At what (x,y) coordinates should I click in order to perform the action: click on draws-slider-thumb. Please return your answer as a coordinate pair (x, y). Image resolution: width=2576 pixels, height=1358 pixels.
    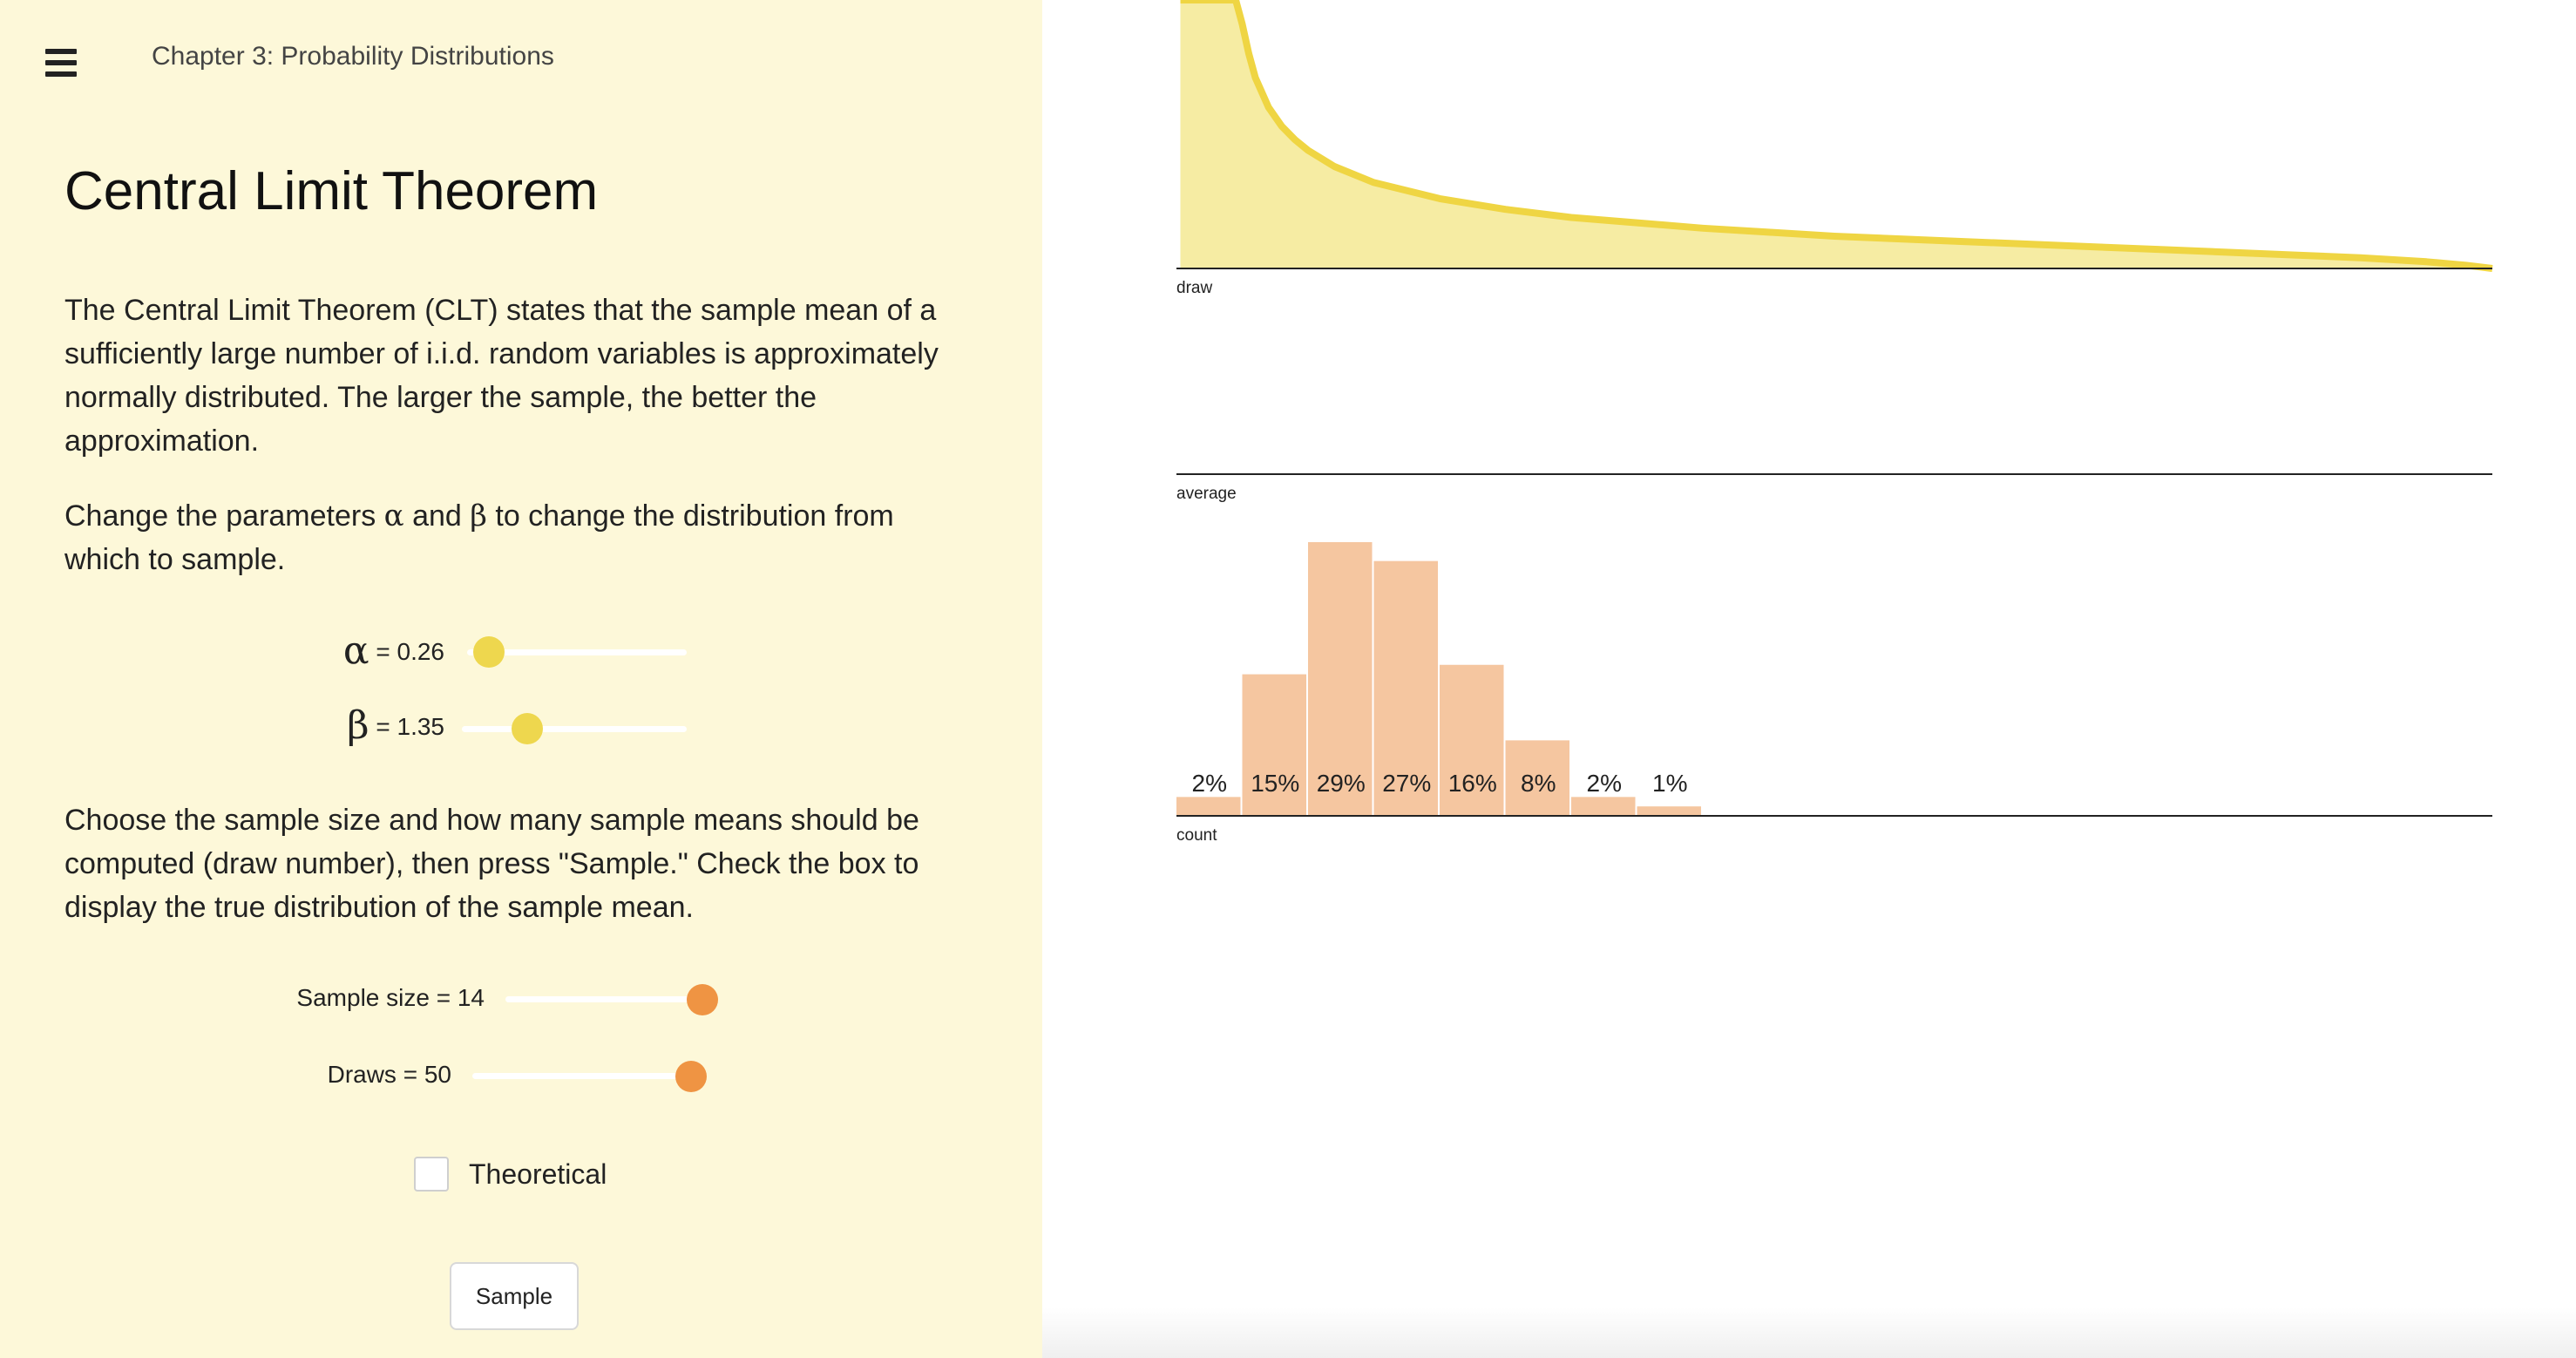
    Looking at the image, I should click on (691, 1076).